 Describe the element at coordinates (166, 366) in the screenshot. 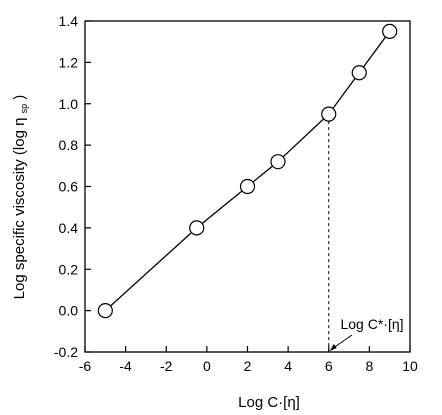

I see `x-tick-label: -2` at that location.